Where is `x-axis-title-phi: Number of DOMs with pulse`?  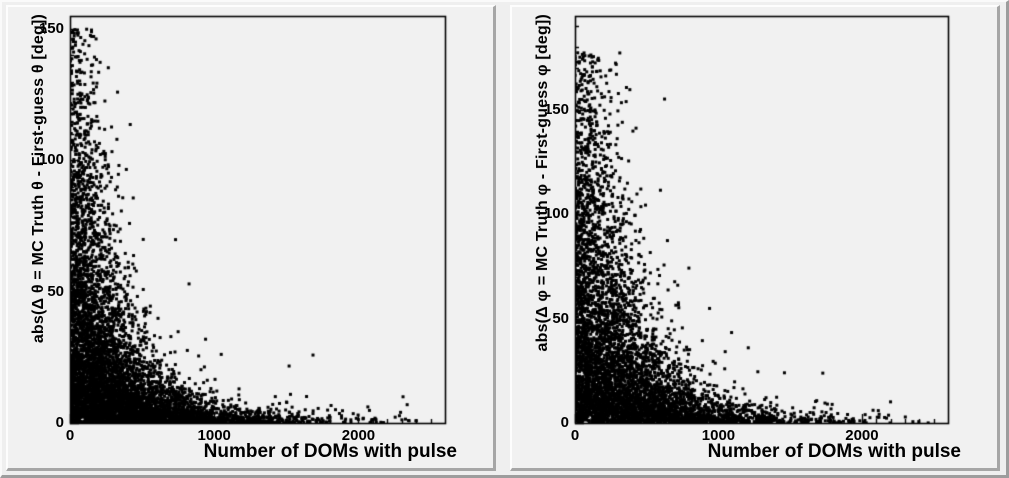 x-axis-title-phi: Number of DOMs with pulse is located at coordinates (834, 451).